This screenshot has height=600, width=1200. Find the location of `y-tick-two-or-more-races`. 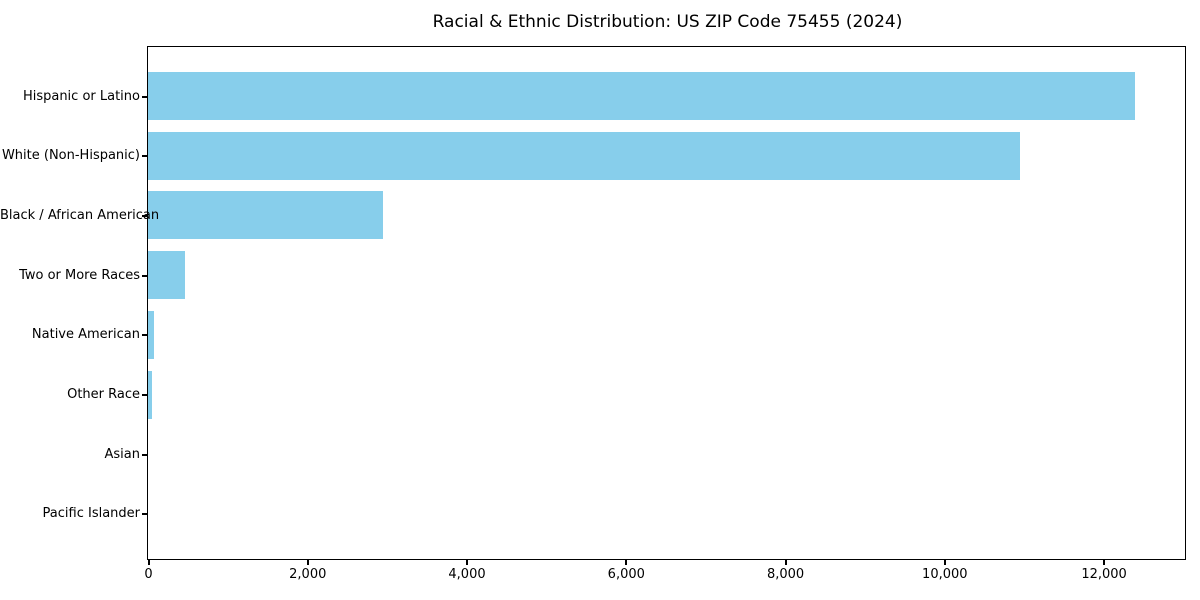

y-tick-two-or-more-races is located at coordinates (144, 275).